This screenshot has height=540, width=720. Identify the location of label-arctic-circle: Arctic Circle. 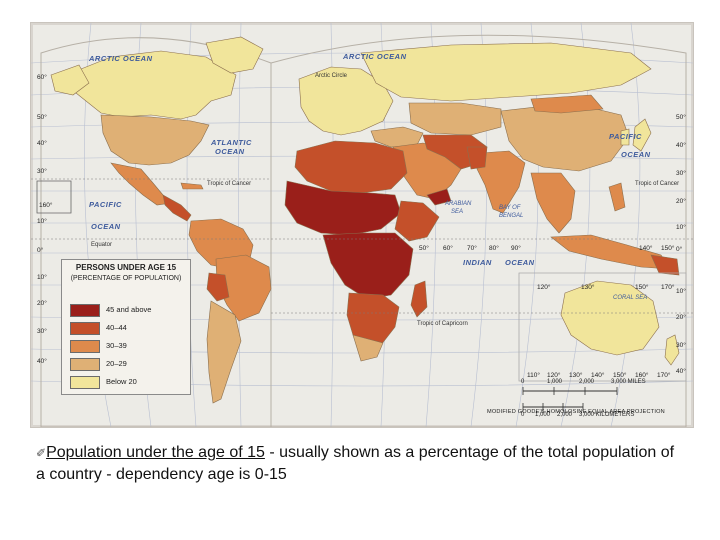
(331, 76).